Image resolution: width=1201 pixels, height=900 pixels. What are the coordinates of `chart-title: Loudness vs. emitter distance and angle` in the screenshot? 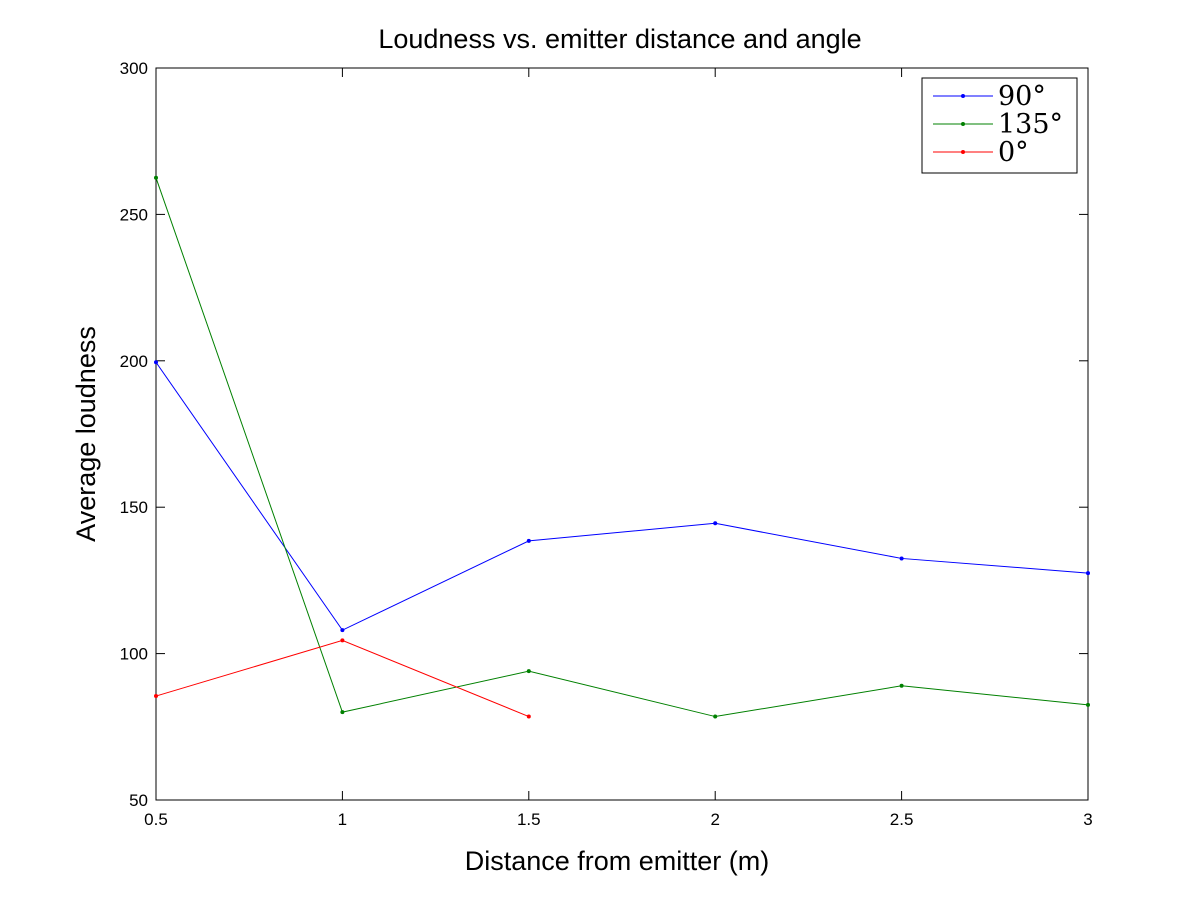 It's located at (619, 39).